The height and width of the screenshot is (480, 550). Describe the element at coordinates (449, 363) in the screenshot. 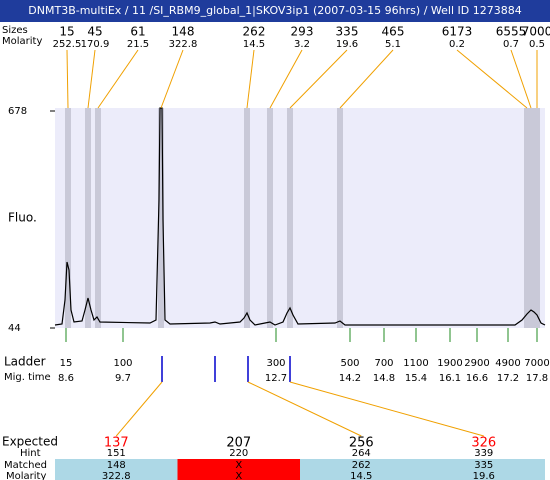

I see `ladder-size: 1900` at that location.